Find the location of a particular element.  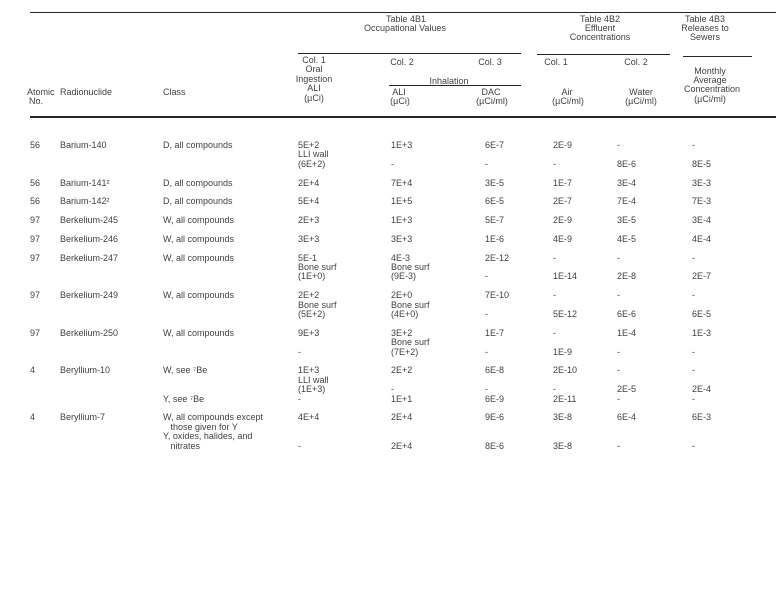

table-row: (1E+3) - - - 2E-5 2E-4 is located at coordinates (391, 389).